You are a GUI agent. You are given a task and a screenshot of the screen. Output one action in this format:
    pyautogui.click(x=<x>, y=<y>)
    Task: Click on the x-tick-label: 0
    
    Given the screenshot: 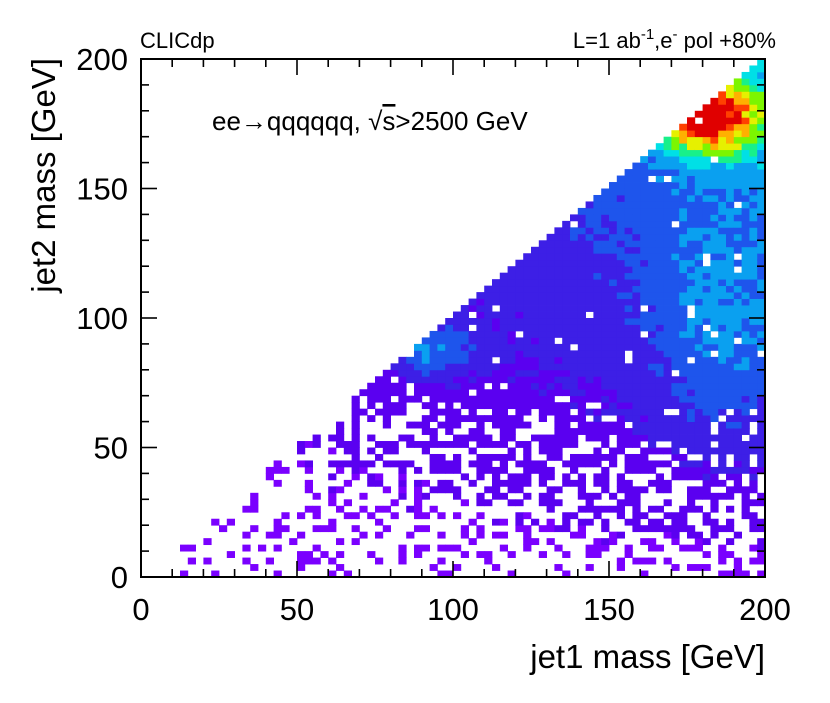 What is the action you would take?
    pyautogui.click(x=140, y=609)
    